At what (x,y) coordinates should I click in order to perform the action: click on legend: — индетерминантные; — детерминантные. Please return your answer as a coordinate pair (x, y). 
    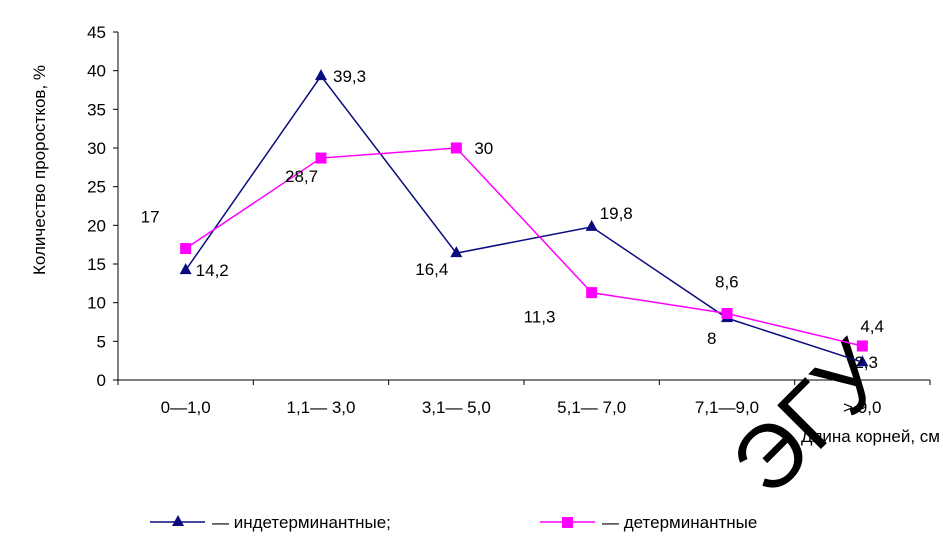
    Looking at the image, I should click on (453, 522).